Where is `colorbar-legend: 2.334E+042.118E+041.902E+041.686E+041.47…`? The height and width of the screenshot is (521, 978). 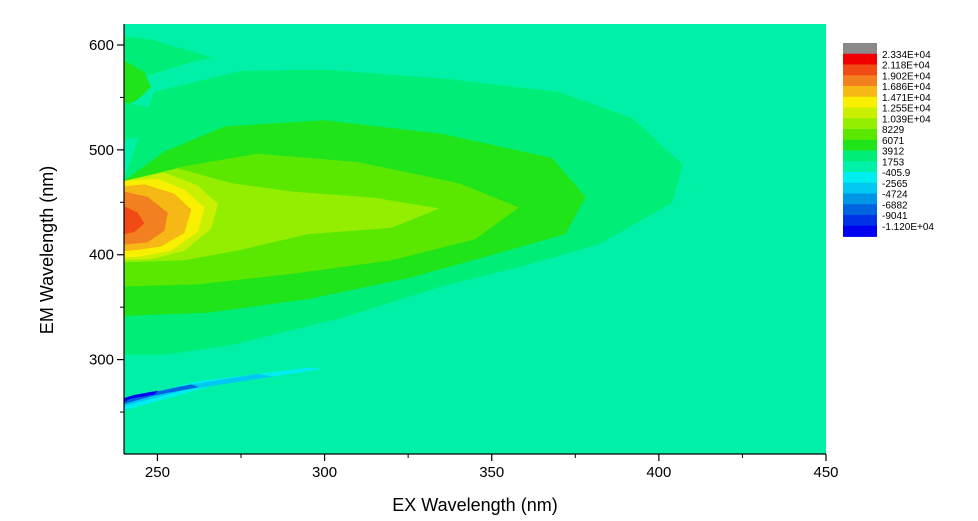 colorbar-legend: 2.334E+042.118E+041.902E+041.686E+041.47… is located at coordinates (888, 140).